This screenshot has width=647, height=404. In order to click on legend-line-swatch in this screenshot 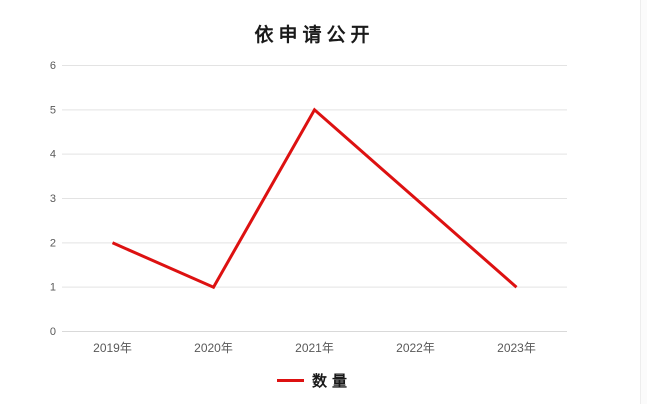, I will do `click(290, 380)`.